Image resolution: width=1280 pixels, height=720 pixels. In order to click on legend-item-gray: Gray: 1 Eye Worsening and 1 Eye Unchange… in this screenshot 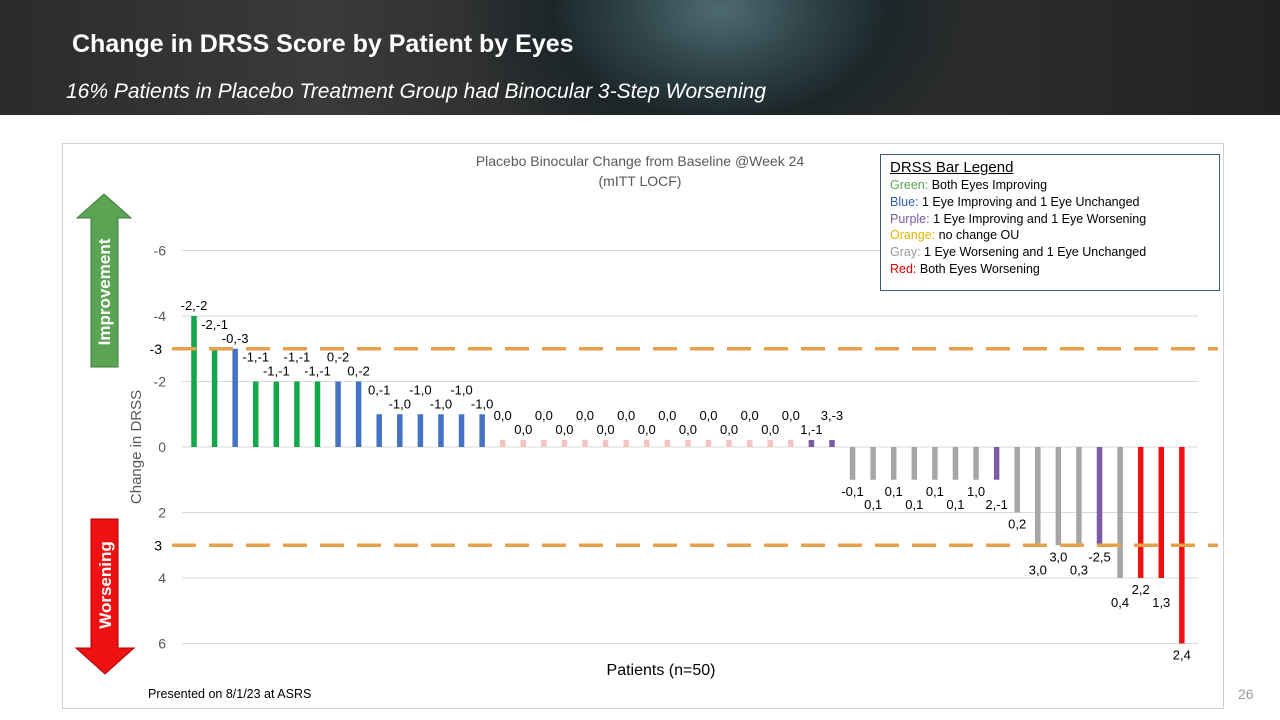, I will do `click(1050, 252)`.